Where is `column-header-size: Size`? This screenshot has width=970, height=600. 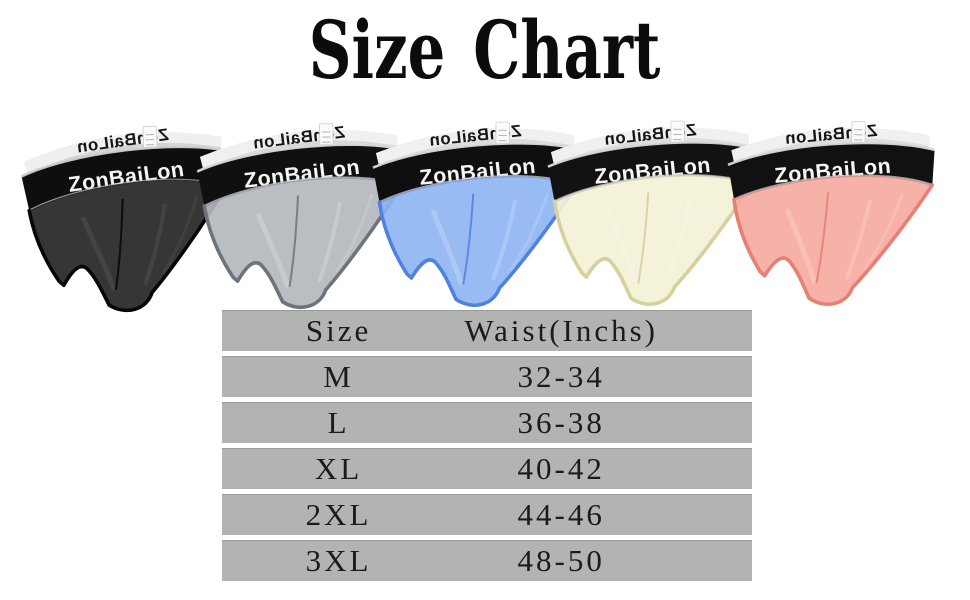
column-header-size: Size is located at coordinates (338, 330).